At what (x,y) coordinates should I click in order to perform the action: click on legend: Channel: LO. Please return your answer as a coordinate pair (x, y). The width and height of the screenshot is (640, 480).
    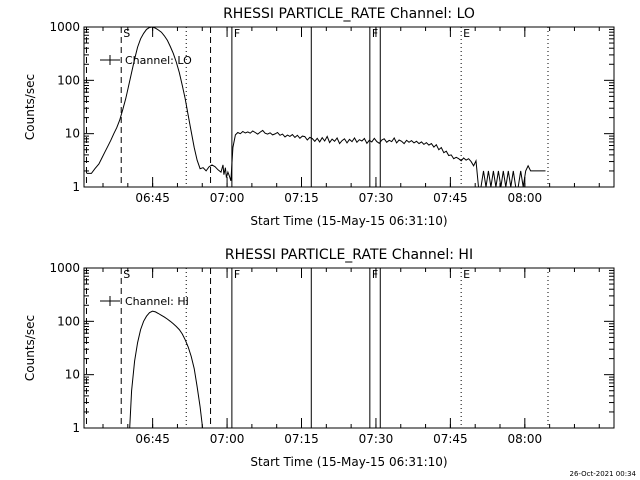
    Looking at the image, I should click on (146, 60).